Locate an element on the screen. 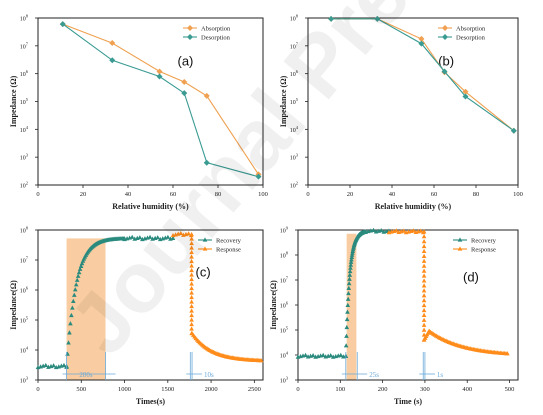 This screenshot has width=543, height=415. annotation: 10s is located at coordinates (200, 366).